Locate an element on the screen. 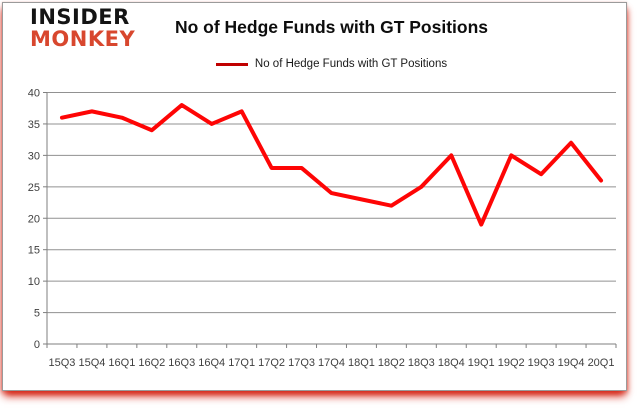 This screenshot has height=408, width=637. x-tick-label: 18Q2 is located at coordinates (391, 363).